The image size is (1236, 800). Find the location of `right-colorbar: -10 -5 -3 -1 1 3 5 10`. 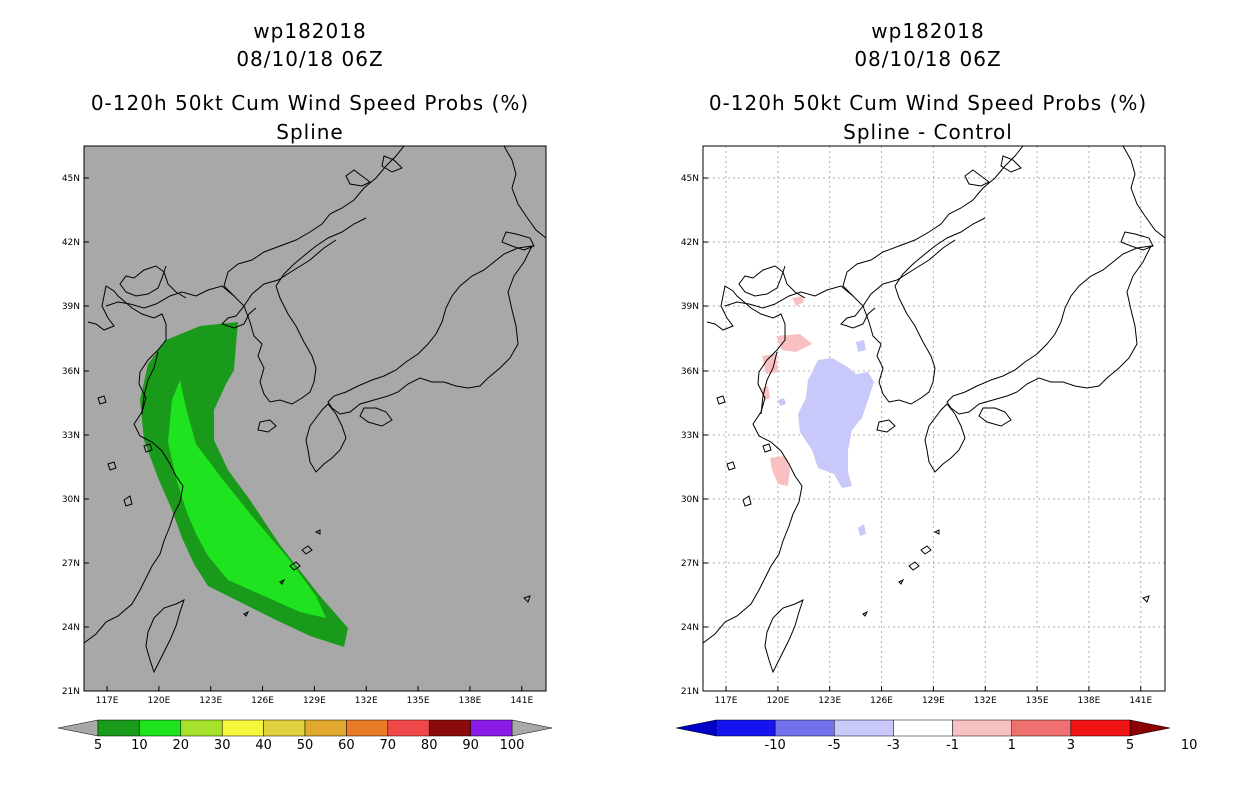

right-colorbar: -10 -5 -3 -1 1 3 5 10 is located at coordinates (936, 736).